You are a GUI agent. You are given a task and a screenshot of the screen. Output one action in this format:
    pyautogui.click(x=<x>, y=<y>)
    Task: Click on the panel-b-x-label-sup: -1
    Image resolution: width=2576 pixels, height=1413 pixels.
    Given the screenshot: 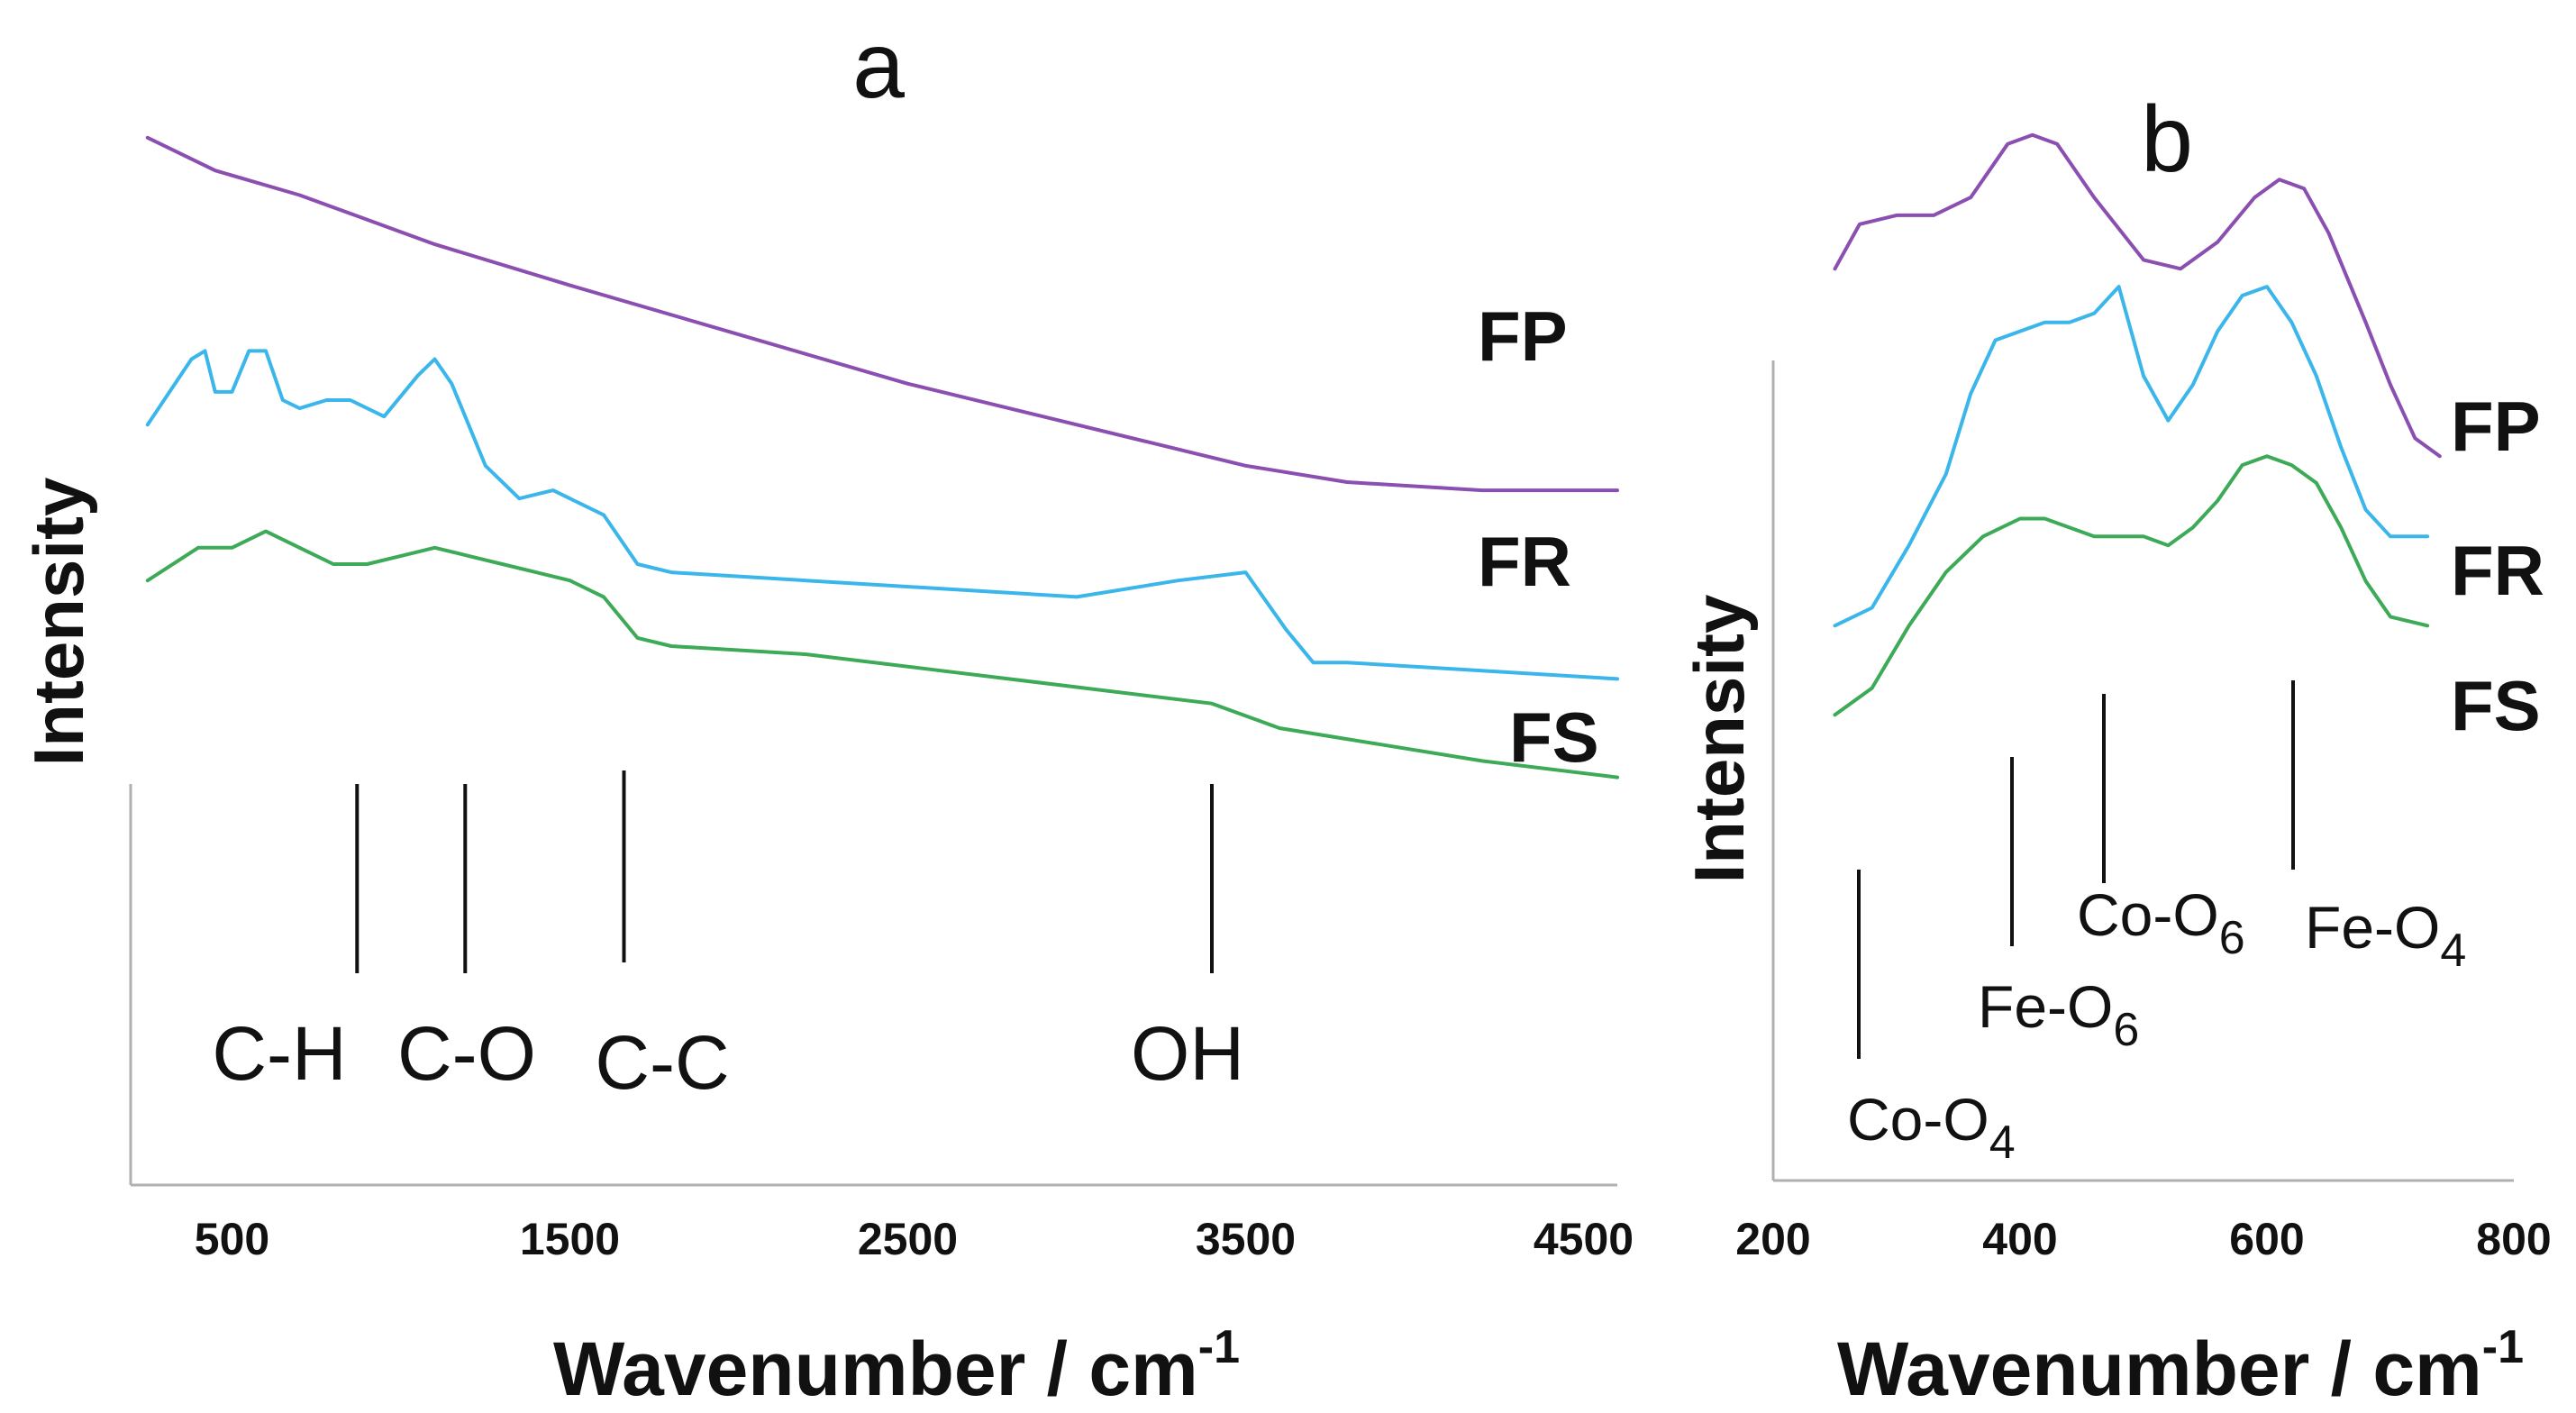 What is the action you would take?
    pyautogui.click(x=2503, y=1347)
    